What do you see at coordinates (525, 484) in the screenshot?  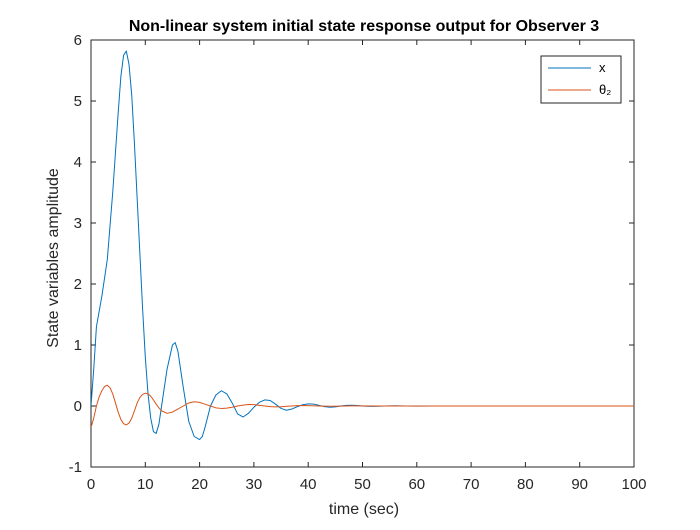 I see `x-tick-label: 80` at bounding box center [525, 484].